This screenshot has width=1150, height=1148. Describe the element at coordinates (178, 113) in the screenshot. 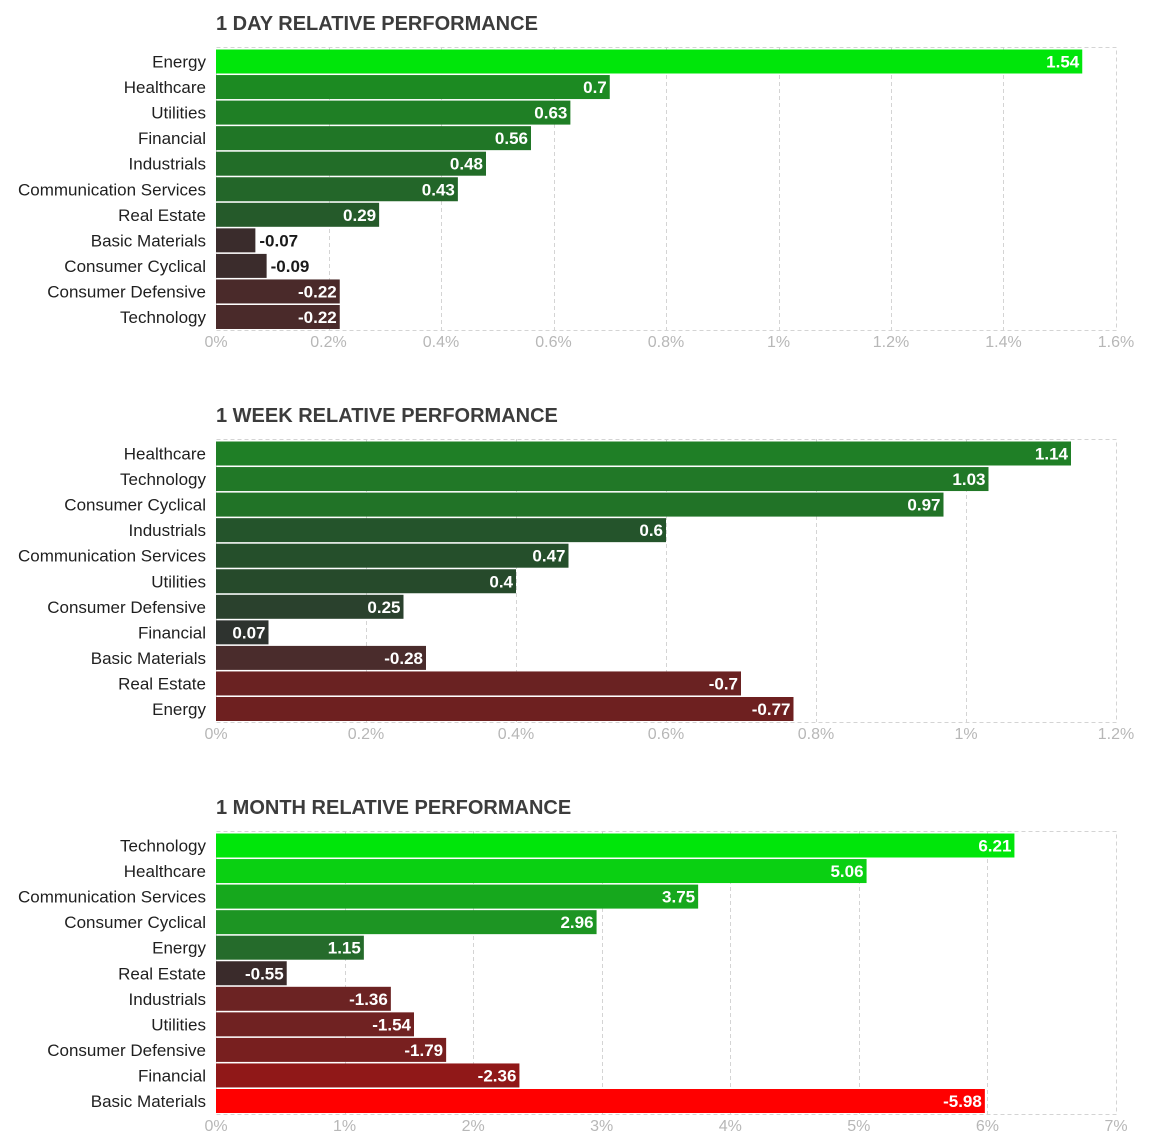

I see `category-label: Utilities` at that location.